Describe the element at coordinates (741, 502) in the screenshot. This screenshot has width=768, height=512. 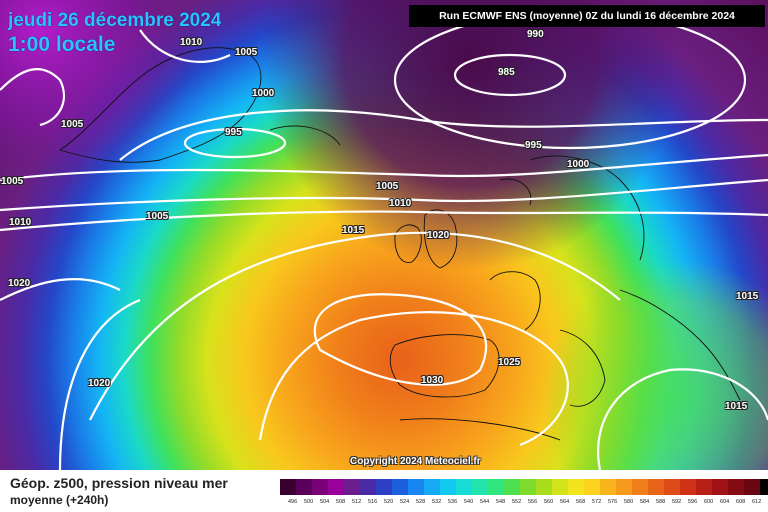
I see `color-scale-tick-label: 608` at that location.